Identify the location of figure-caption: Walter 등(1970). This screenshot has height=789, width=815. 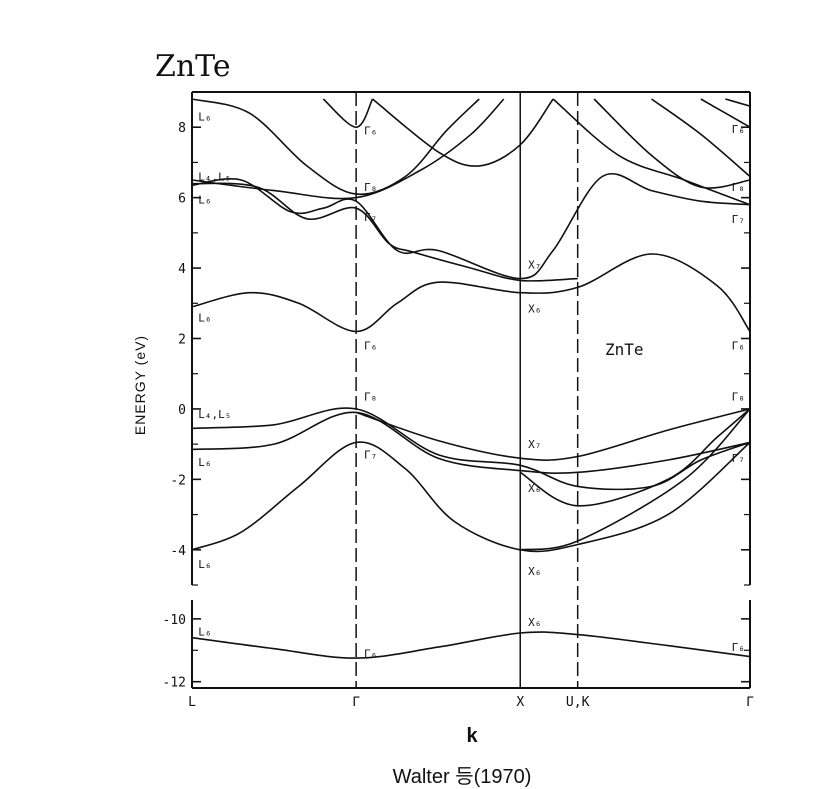
(462, 777).